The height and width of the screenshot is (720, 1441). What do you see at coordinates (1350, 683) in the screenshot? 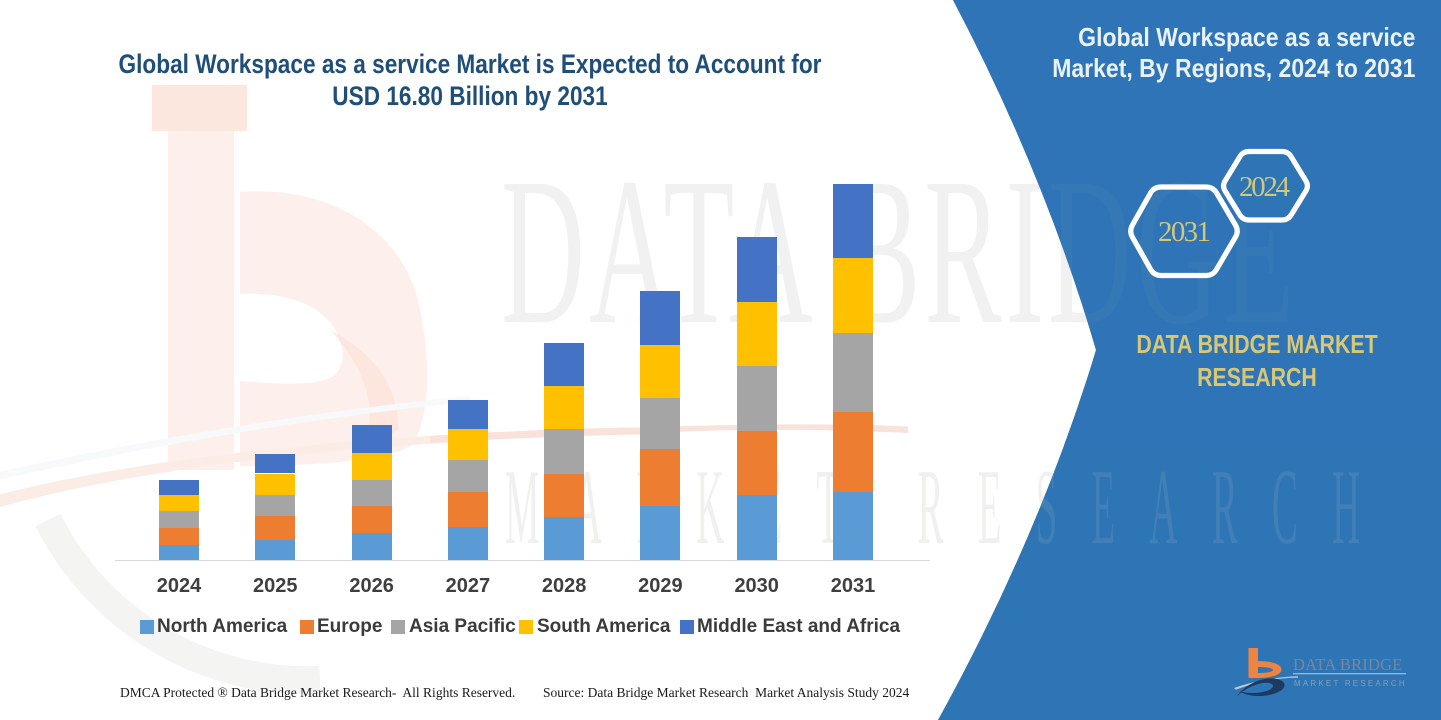
I see `svg-text: MARKET RESEARCH` at bounding box center [1350, 683].